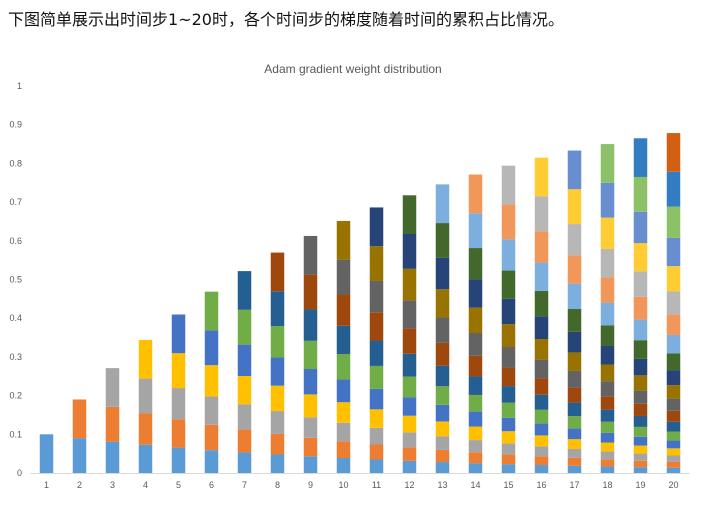  What do you see at coordinates (352, 69) in the screenshot?
I see `chart-title: Adam gradient weight distribution` at bounding box center [352, 69].